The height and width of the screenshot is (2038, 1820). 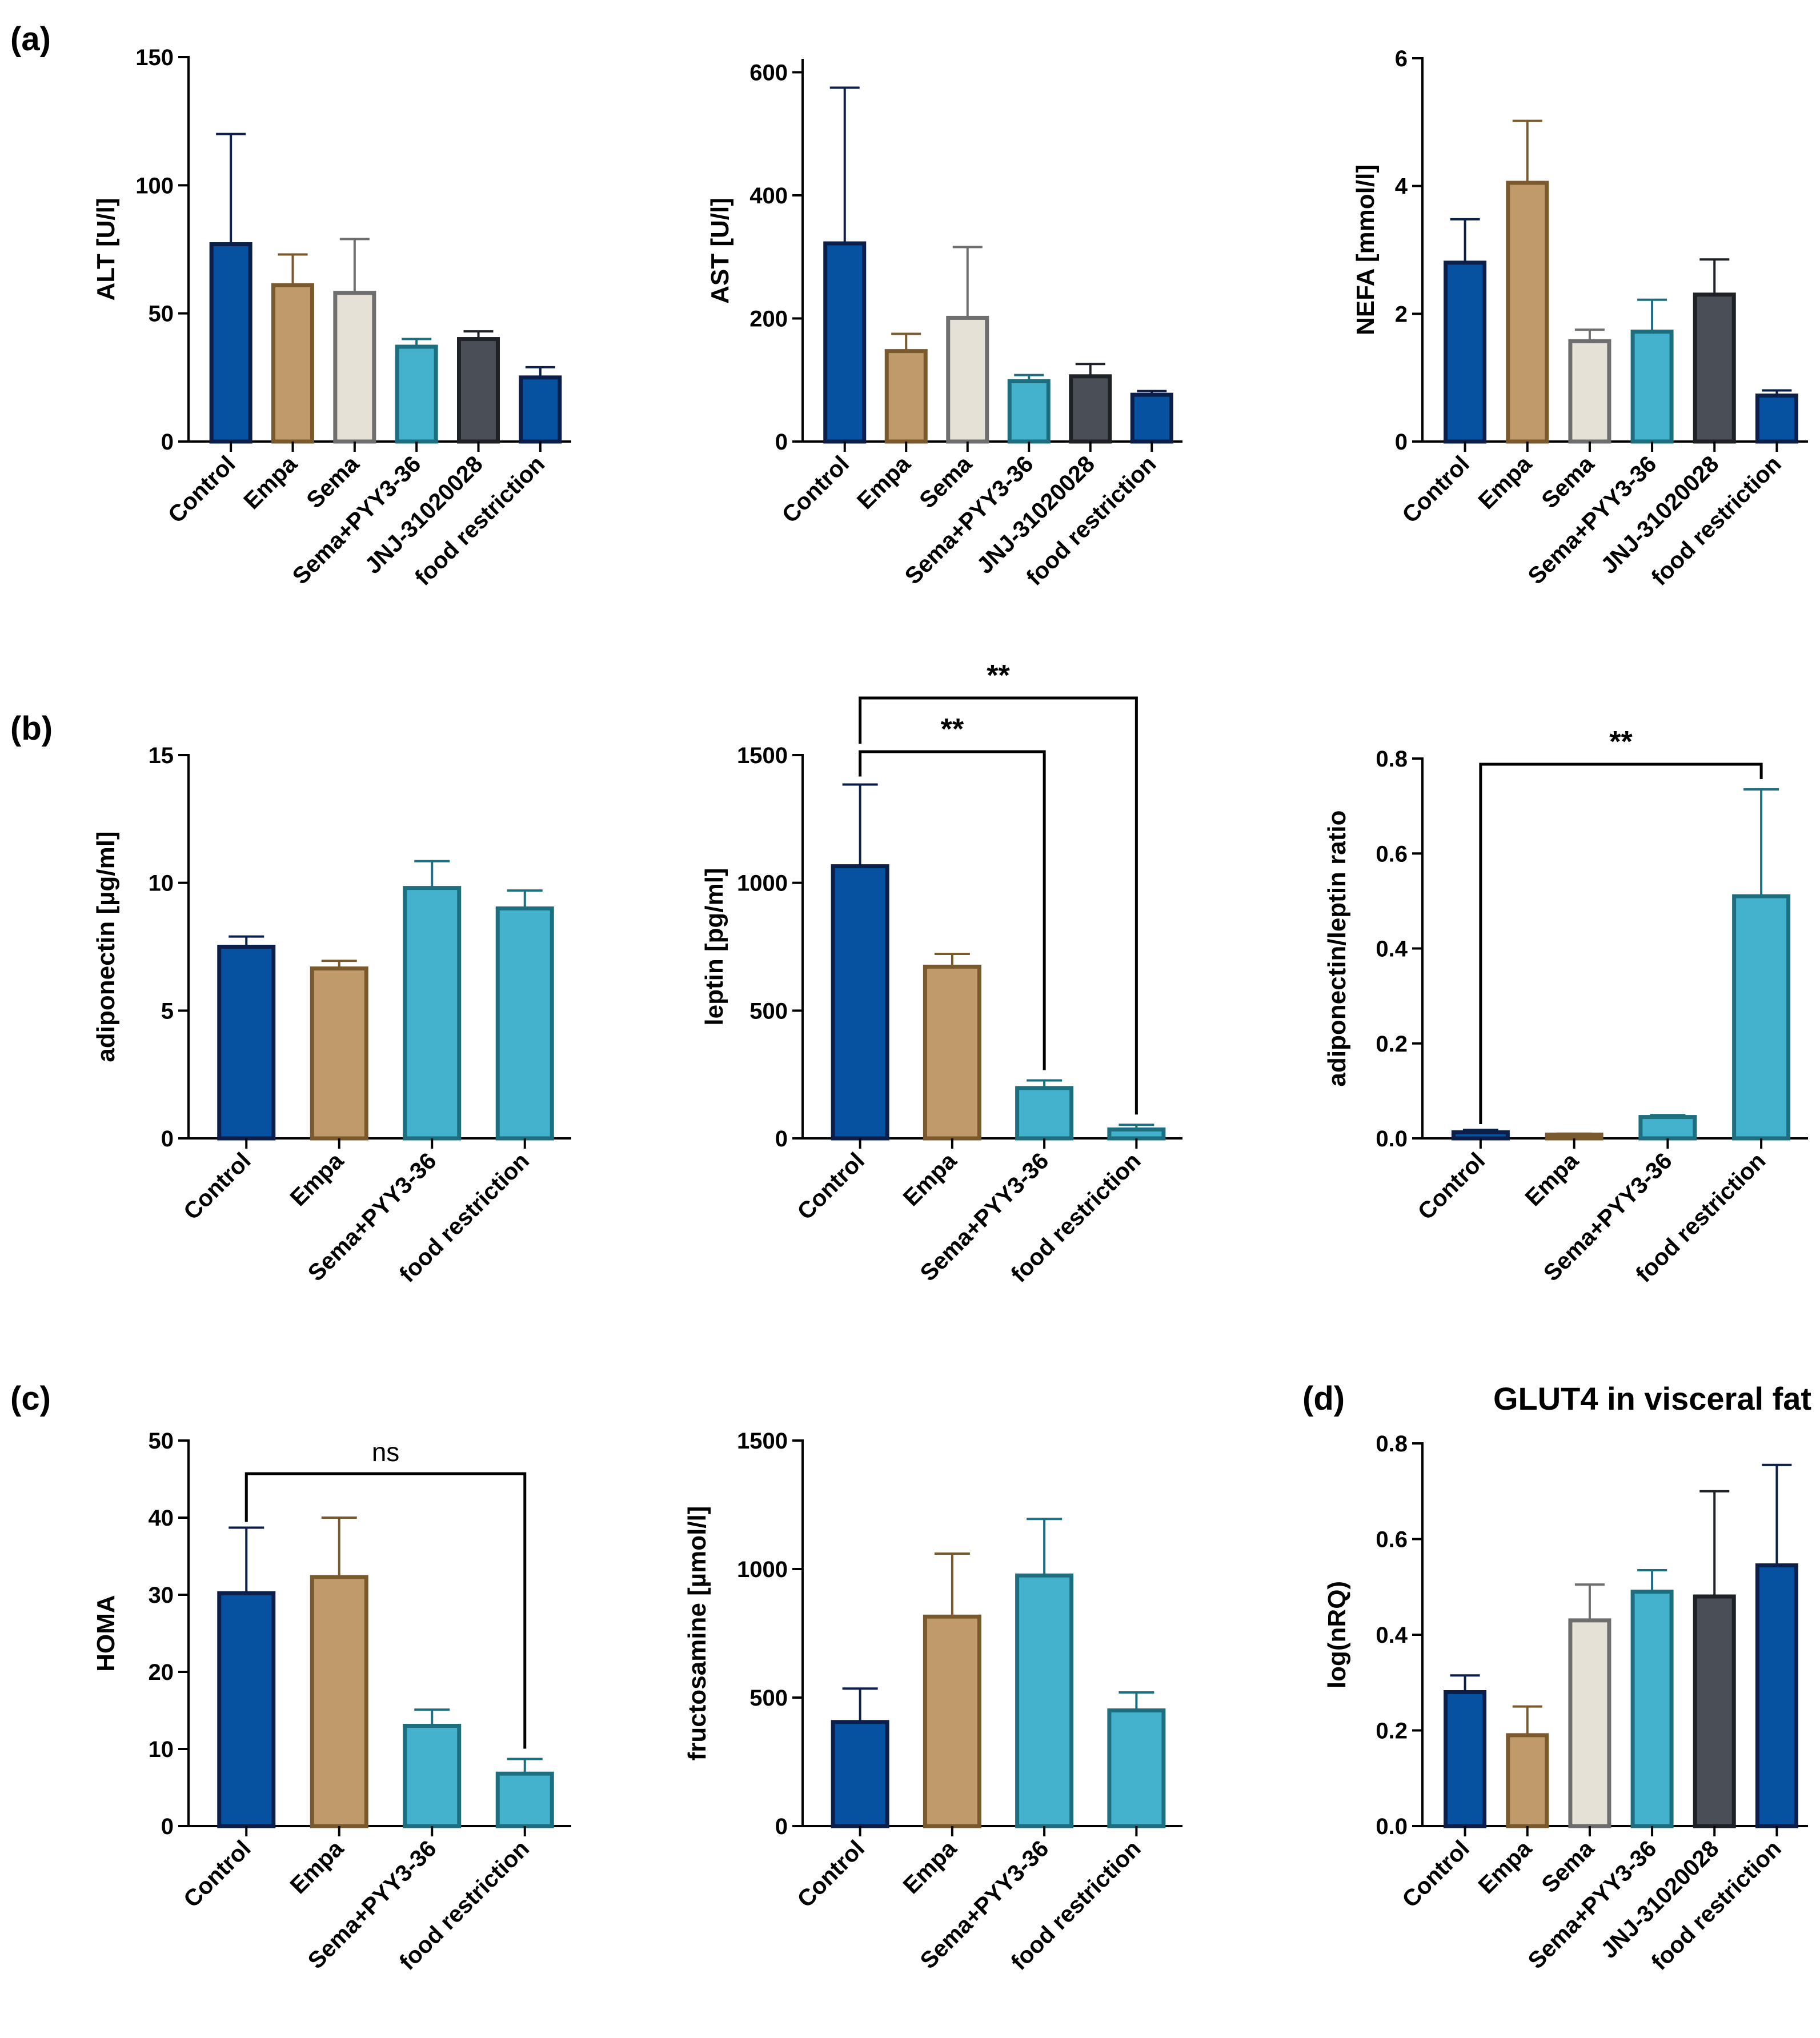 I want to click on panel-label-d: (d), so click(x=1323, y=1398).